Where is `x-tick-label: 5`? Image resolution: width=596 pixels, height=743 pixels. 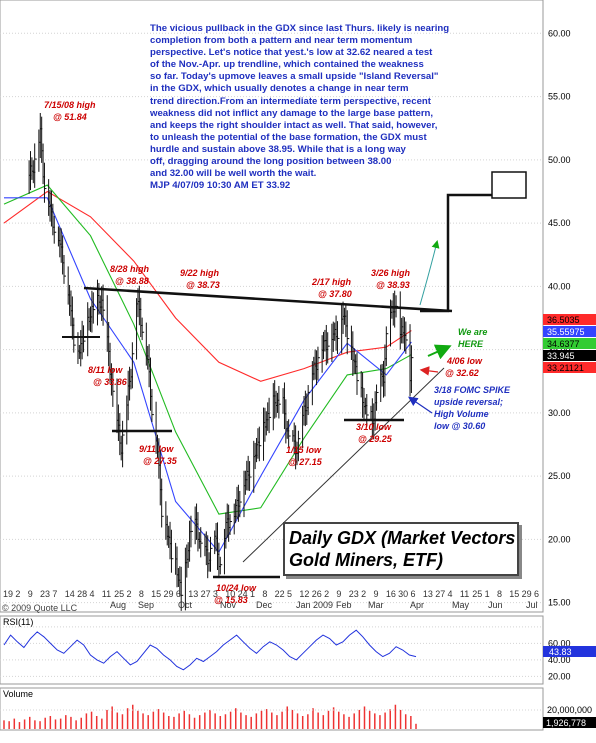
x-tick-label: 5 is located at coordinates (289, 594).